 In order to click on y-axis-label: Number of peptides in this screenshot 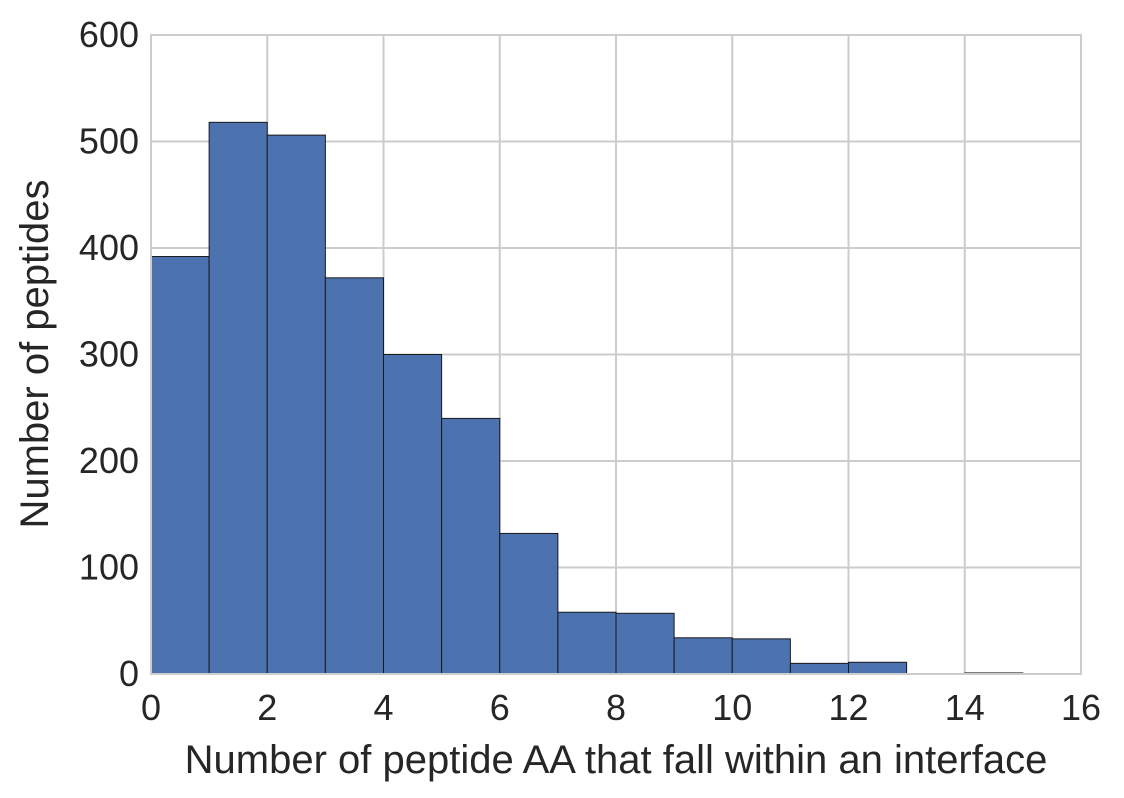, I will do `click(35, 353)`.